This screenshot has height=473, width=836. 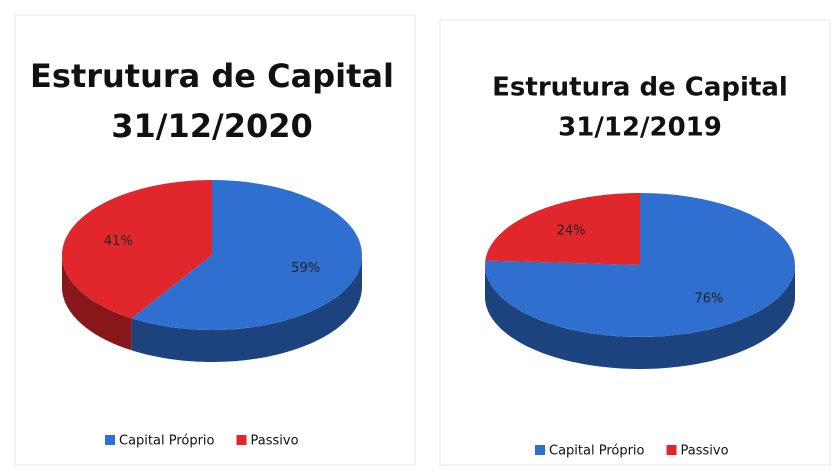 I want to click on data-label: 24%, so click(x=571, y=230).